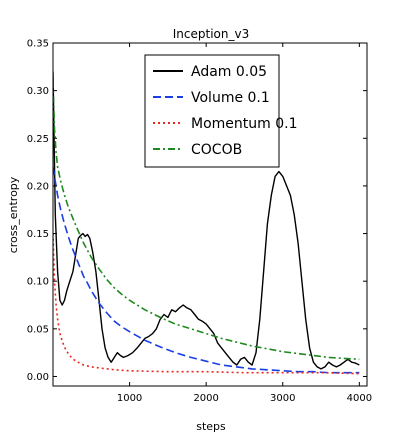 This screenshot has width=415, height=440. I want to click on legend-label: Momentum 0.1, so click(244, 124).